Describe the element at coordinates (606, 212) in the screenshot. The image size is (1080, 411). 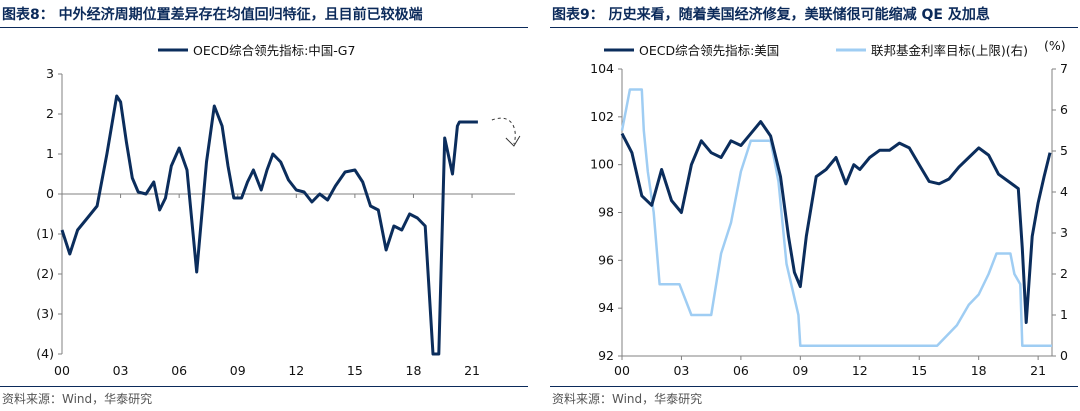
I see `right-left-y-tick-label: 98` at that location.